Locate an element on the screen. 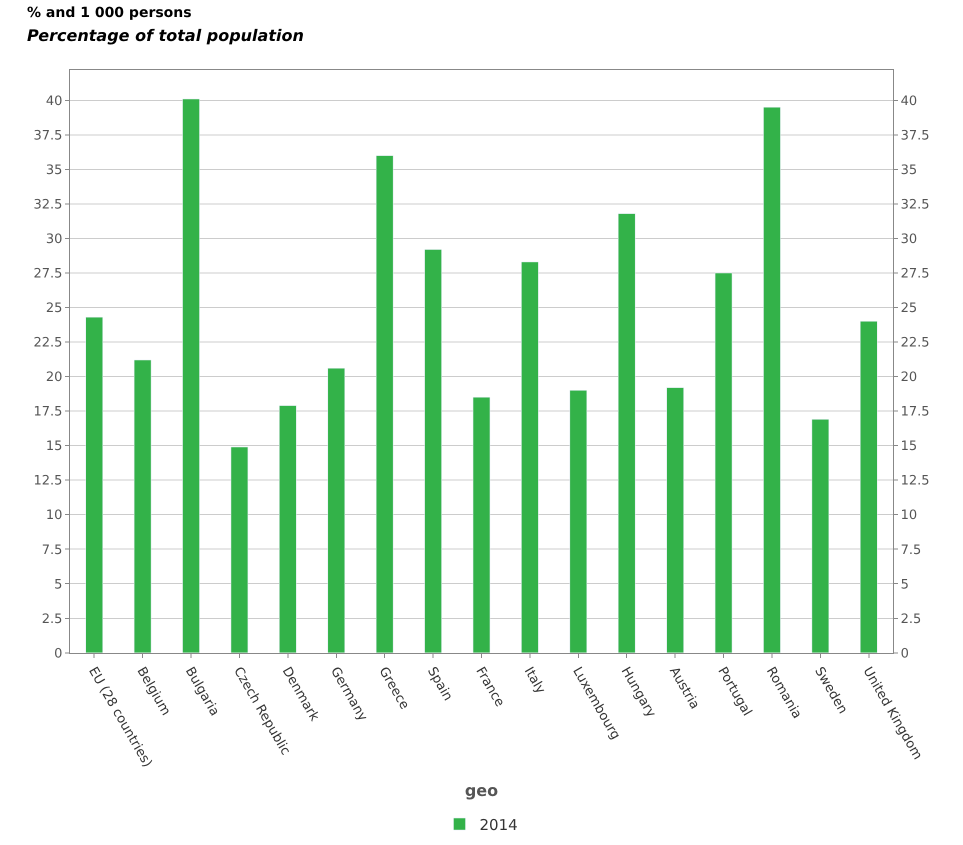 This screenshot has height=845, width=963. x-axis-title: geo is located at coordinates (481, 790).